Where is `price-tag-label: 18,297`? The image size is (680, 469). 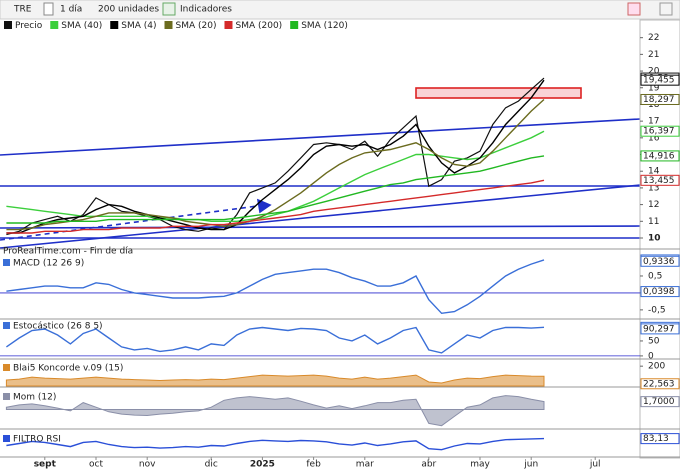
price-tag-label: 18,297 is located at coordinates (659, 100).